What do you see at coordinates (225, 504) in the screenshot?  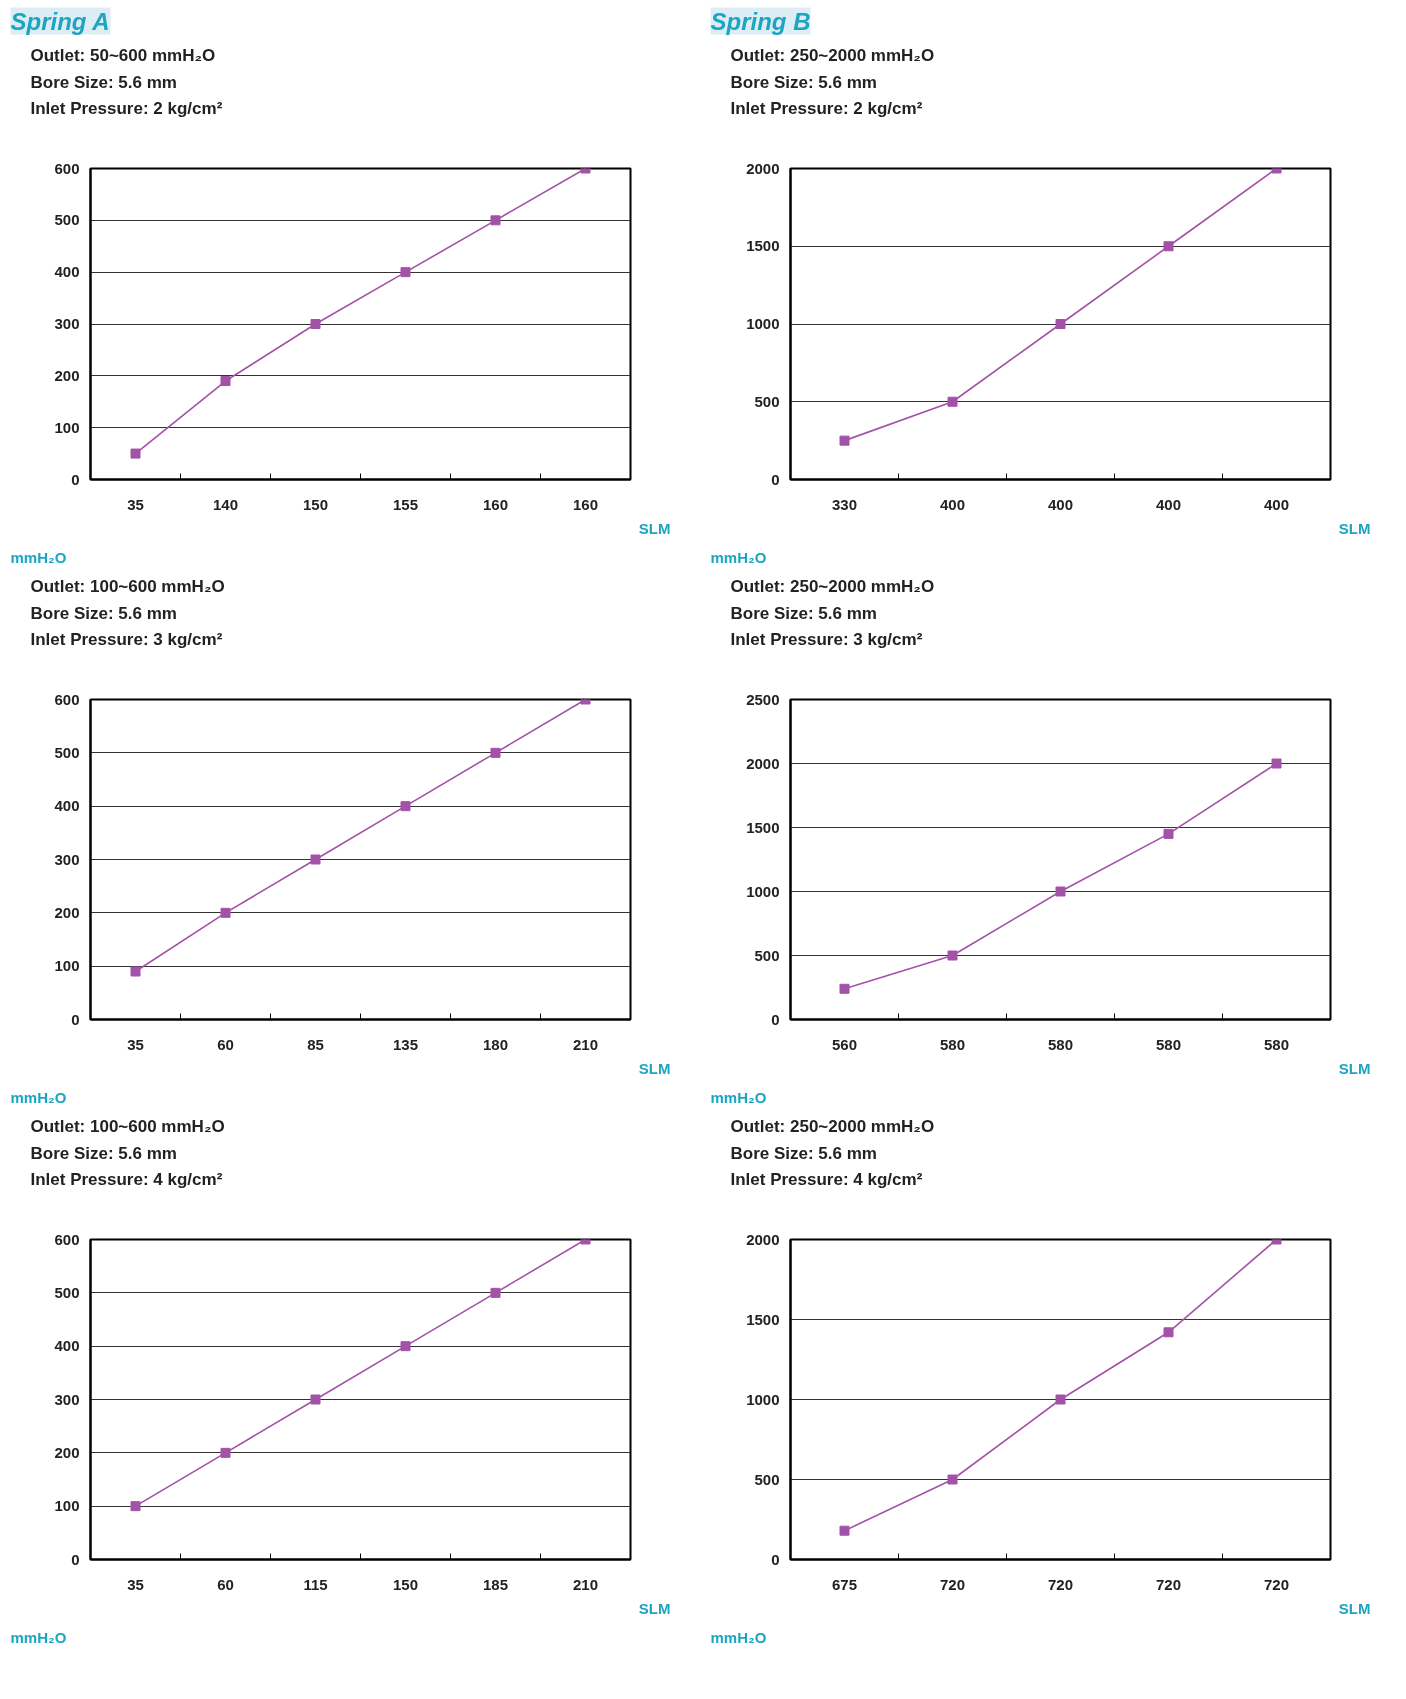 I see `x-tick-label: 140` at bounding box center [225, 504].